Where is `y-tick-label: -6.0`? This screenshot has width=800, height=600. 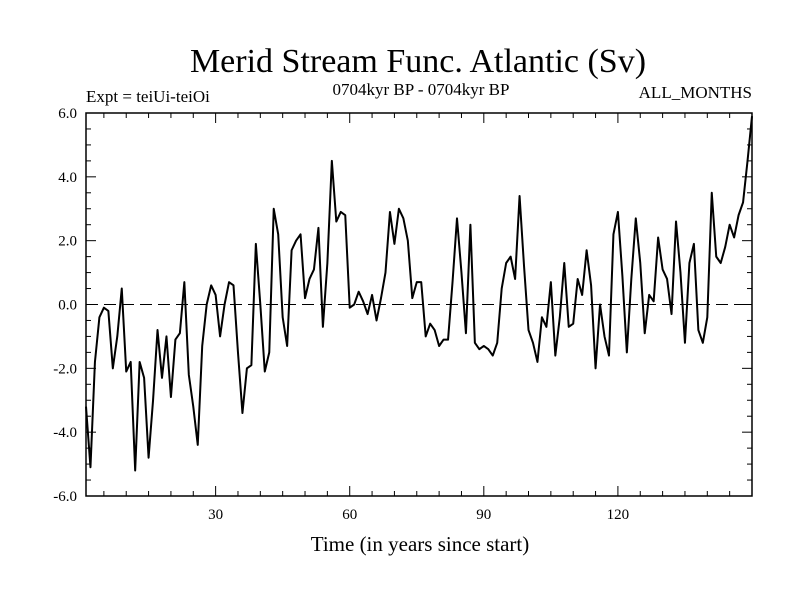 y-tick-label: -6.0 is located at coordinates (65, 497).